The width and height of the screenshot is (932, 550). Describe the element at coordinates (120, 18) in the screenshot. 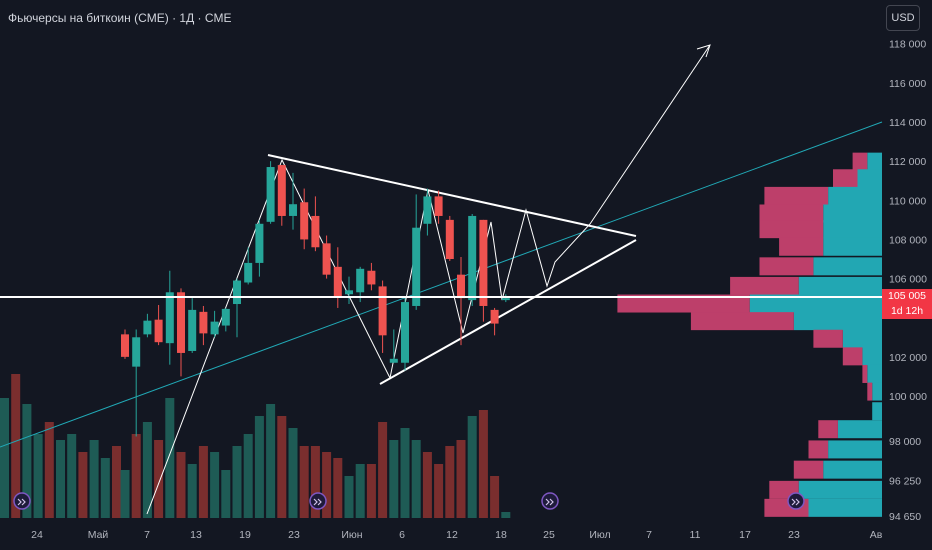

I see `chart-title: Фьючерсы на биткоин (CME) · 1Д · CME` at that location.